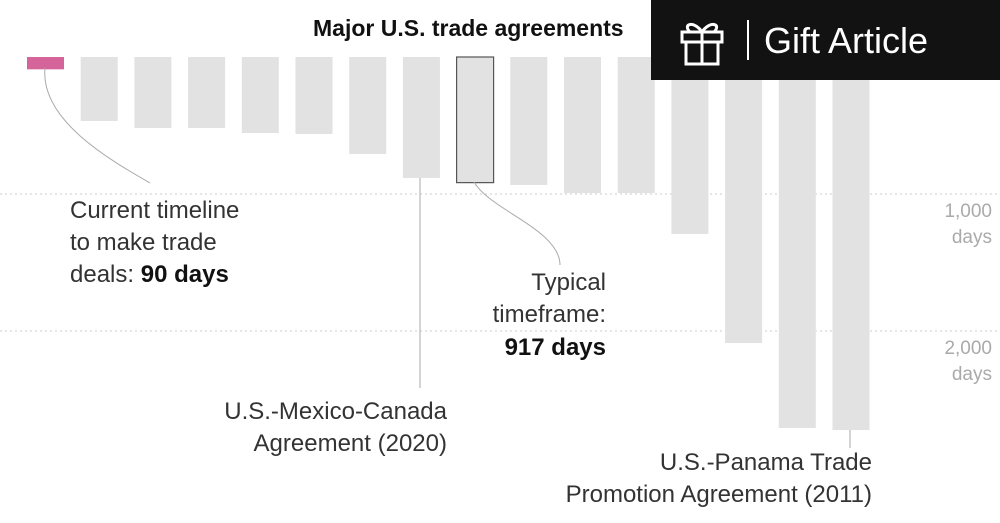 This screenshot has width=1000, height=523. I want to click on annotation-bold: 917 days, so click(555, 347).